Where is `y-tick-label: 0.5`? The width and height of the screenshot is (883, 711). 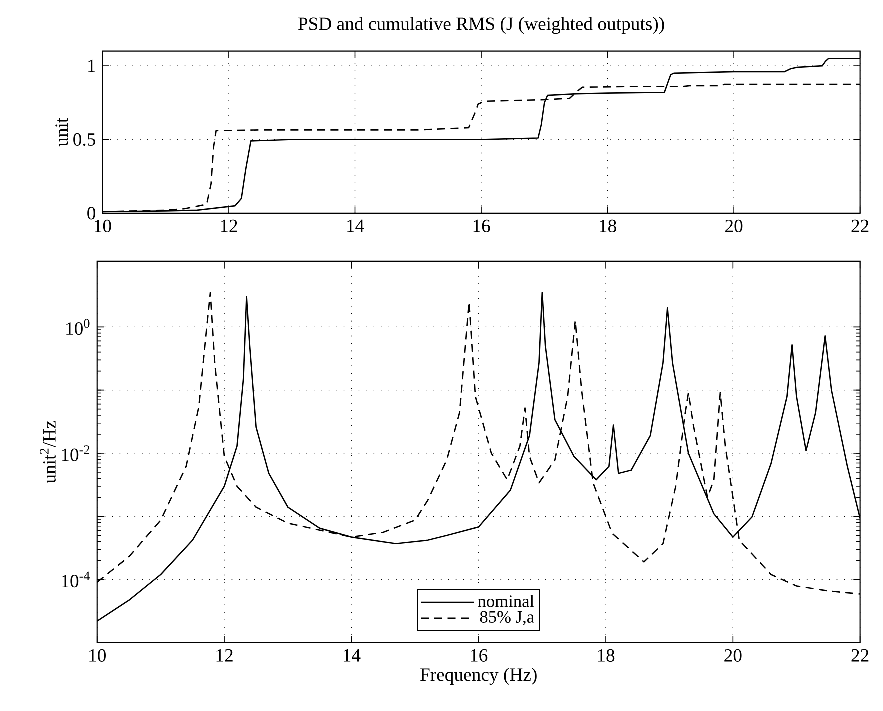 y-tick-label: 0.5 is located at coordinates (85, 139).